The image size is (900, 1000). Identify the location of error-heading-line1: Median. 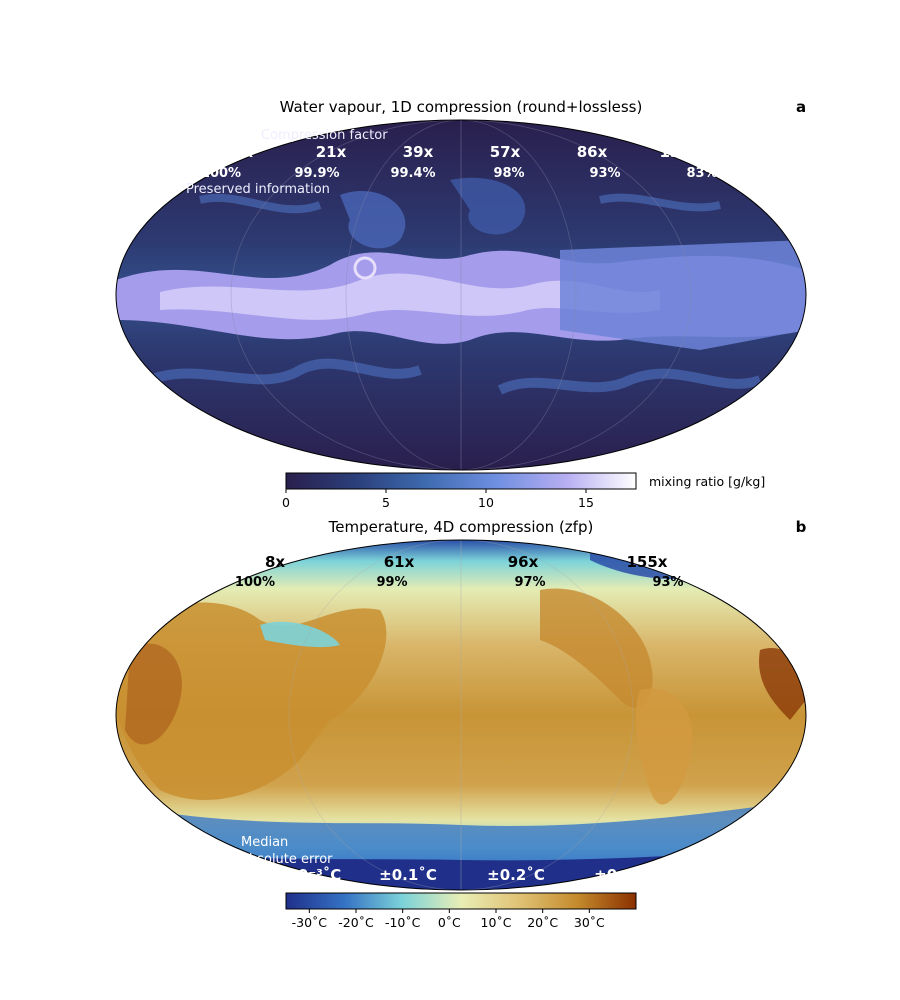
(264, 842).